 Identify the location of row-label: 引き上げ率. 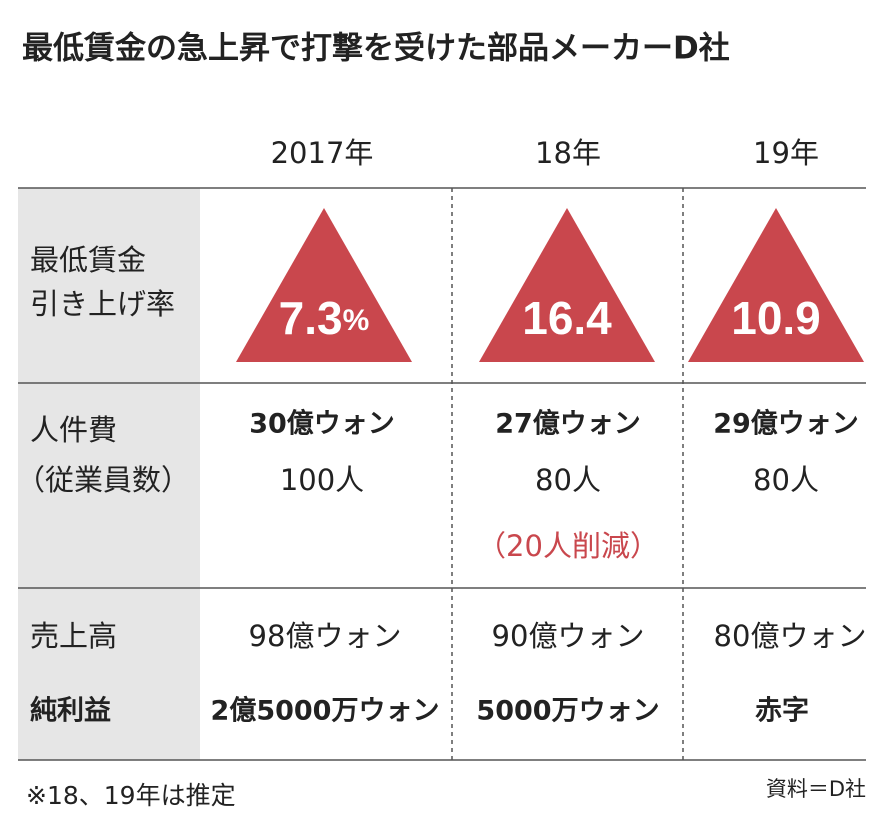
(102, 304).